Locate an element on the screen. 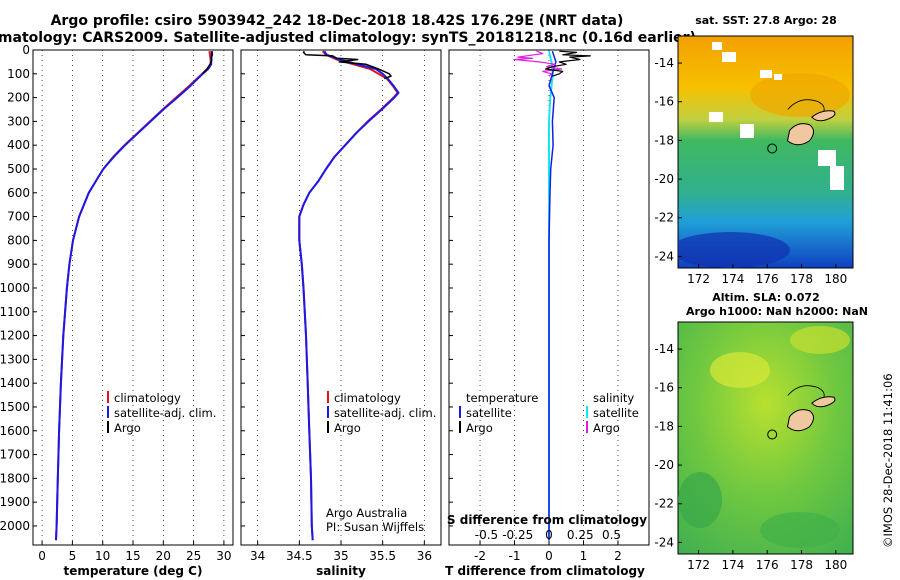 The width and height of the screenshot is (900, 580). sla-map-subtitle: Argo h1000: NaN h2000: NaN is located at coordinates (777, 311).